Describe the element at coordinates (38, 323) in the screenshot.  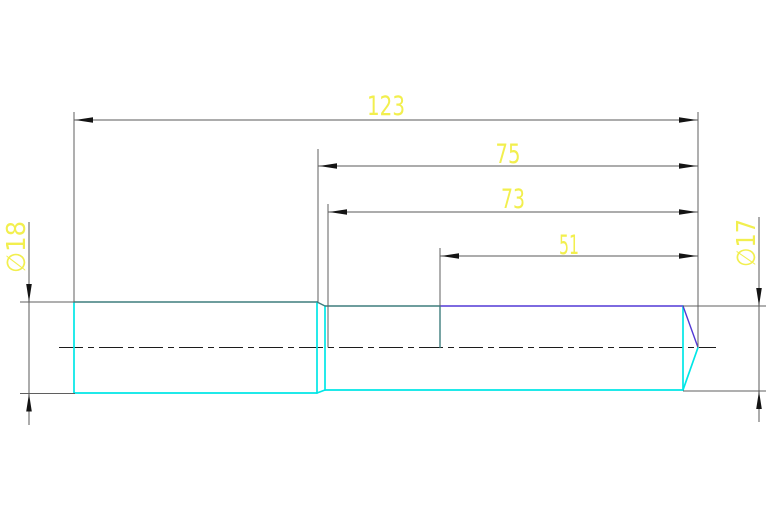
I see `dimension-diameter-18: ∅18` at that location.